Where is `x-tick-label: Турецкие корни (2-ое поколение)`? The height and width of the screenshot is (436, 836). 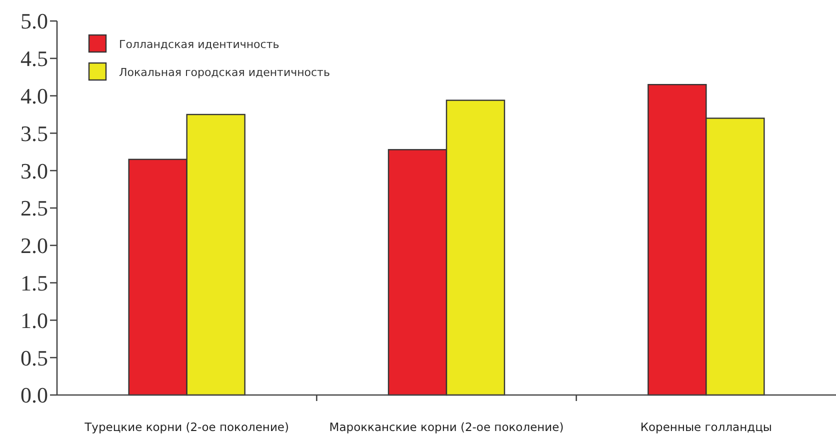 x-tick-label: Турецкие корни (2-ое поколение) is located at coordinates (187, 427).